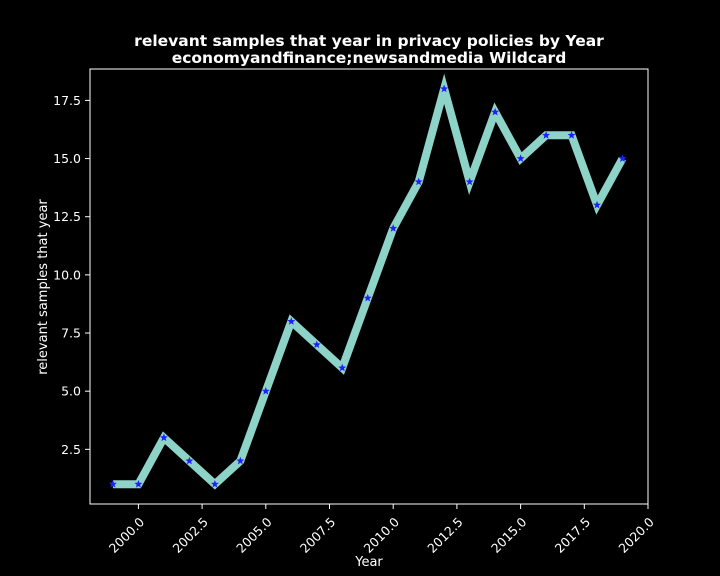 The image size is (720, 576). What do you see at coordinates (71, 391) in the screenshot?
I see `y-tick-label: 5.0` at bounding box center [71, 391].